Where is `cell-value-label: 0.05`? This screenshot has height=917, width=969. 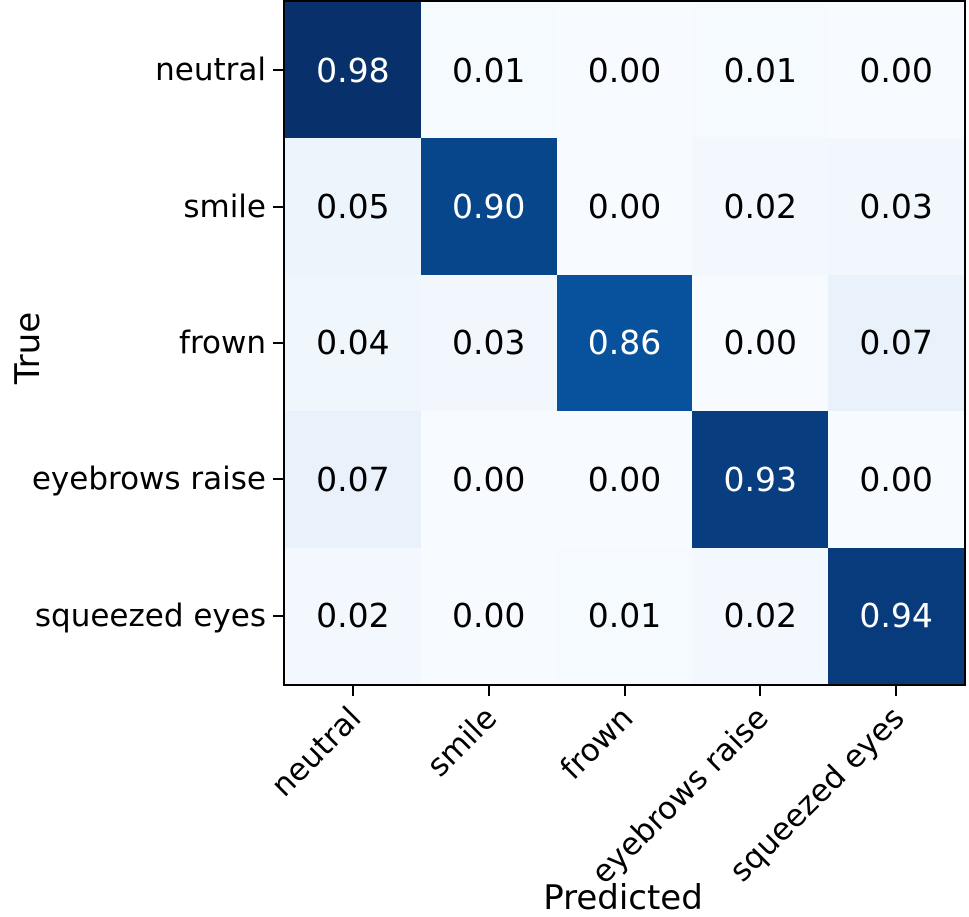 cell-value-label: 0.05 is located at coordinates (353, 207).